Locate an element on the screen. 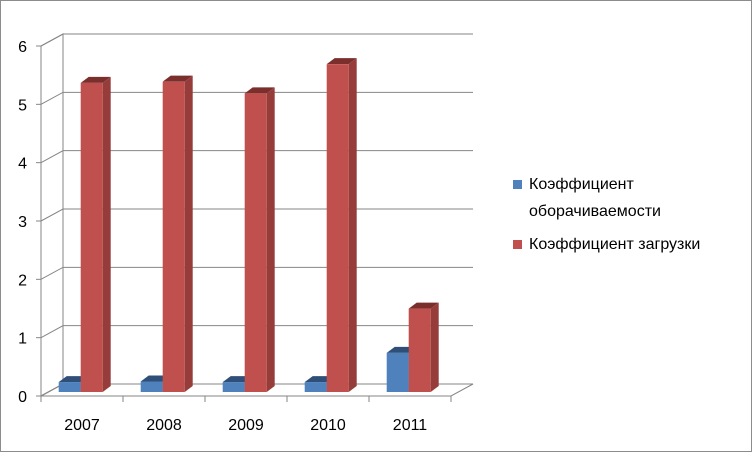  y-tick-label: 5 is located at coordinates (22, 105).